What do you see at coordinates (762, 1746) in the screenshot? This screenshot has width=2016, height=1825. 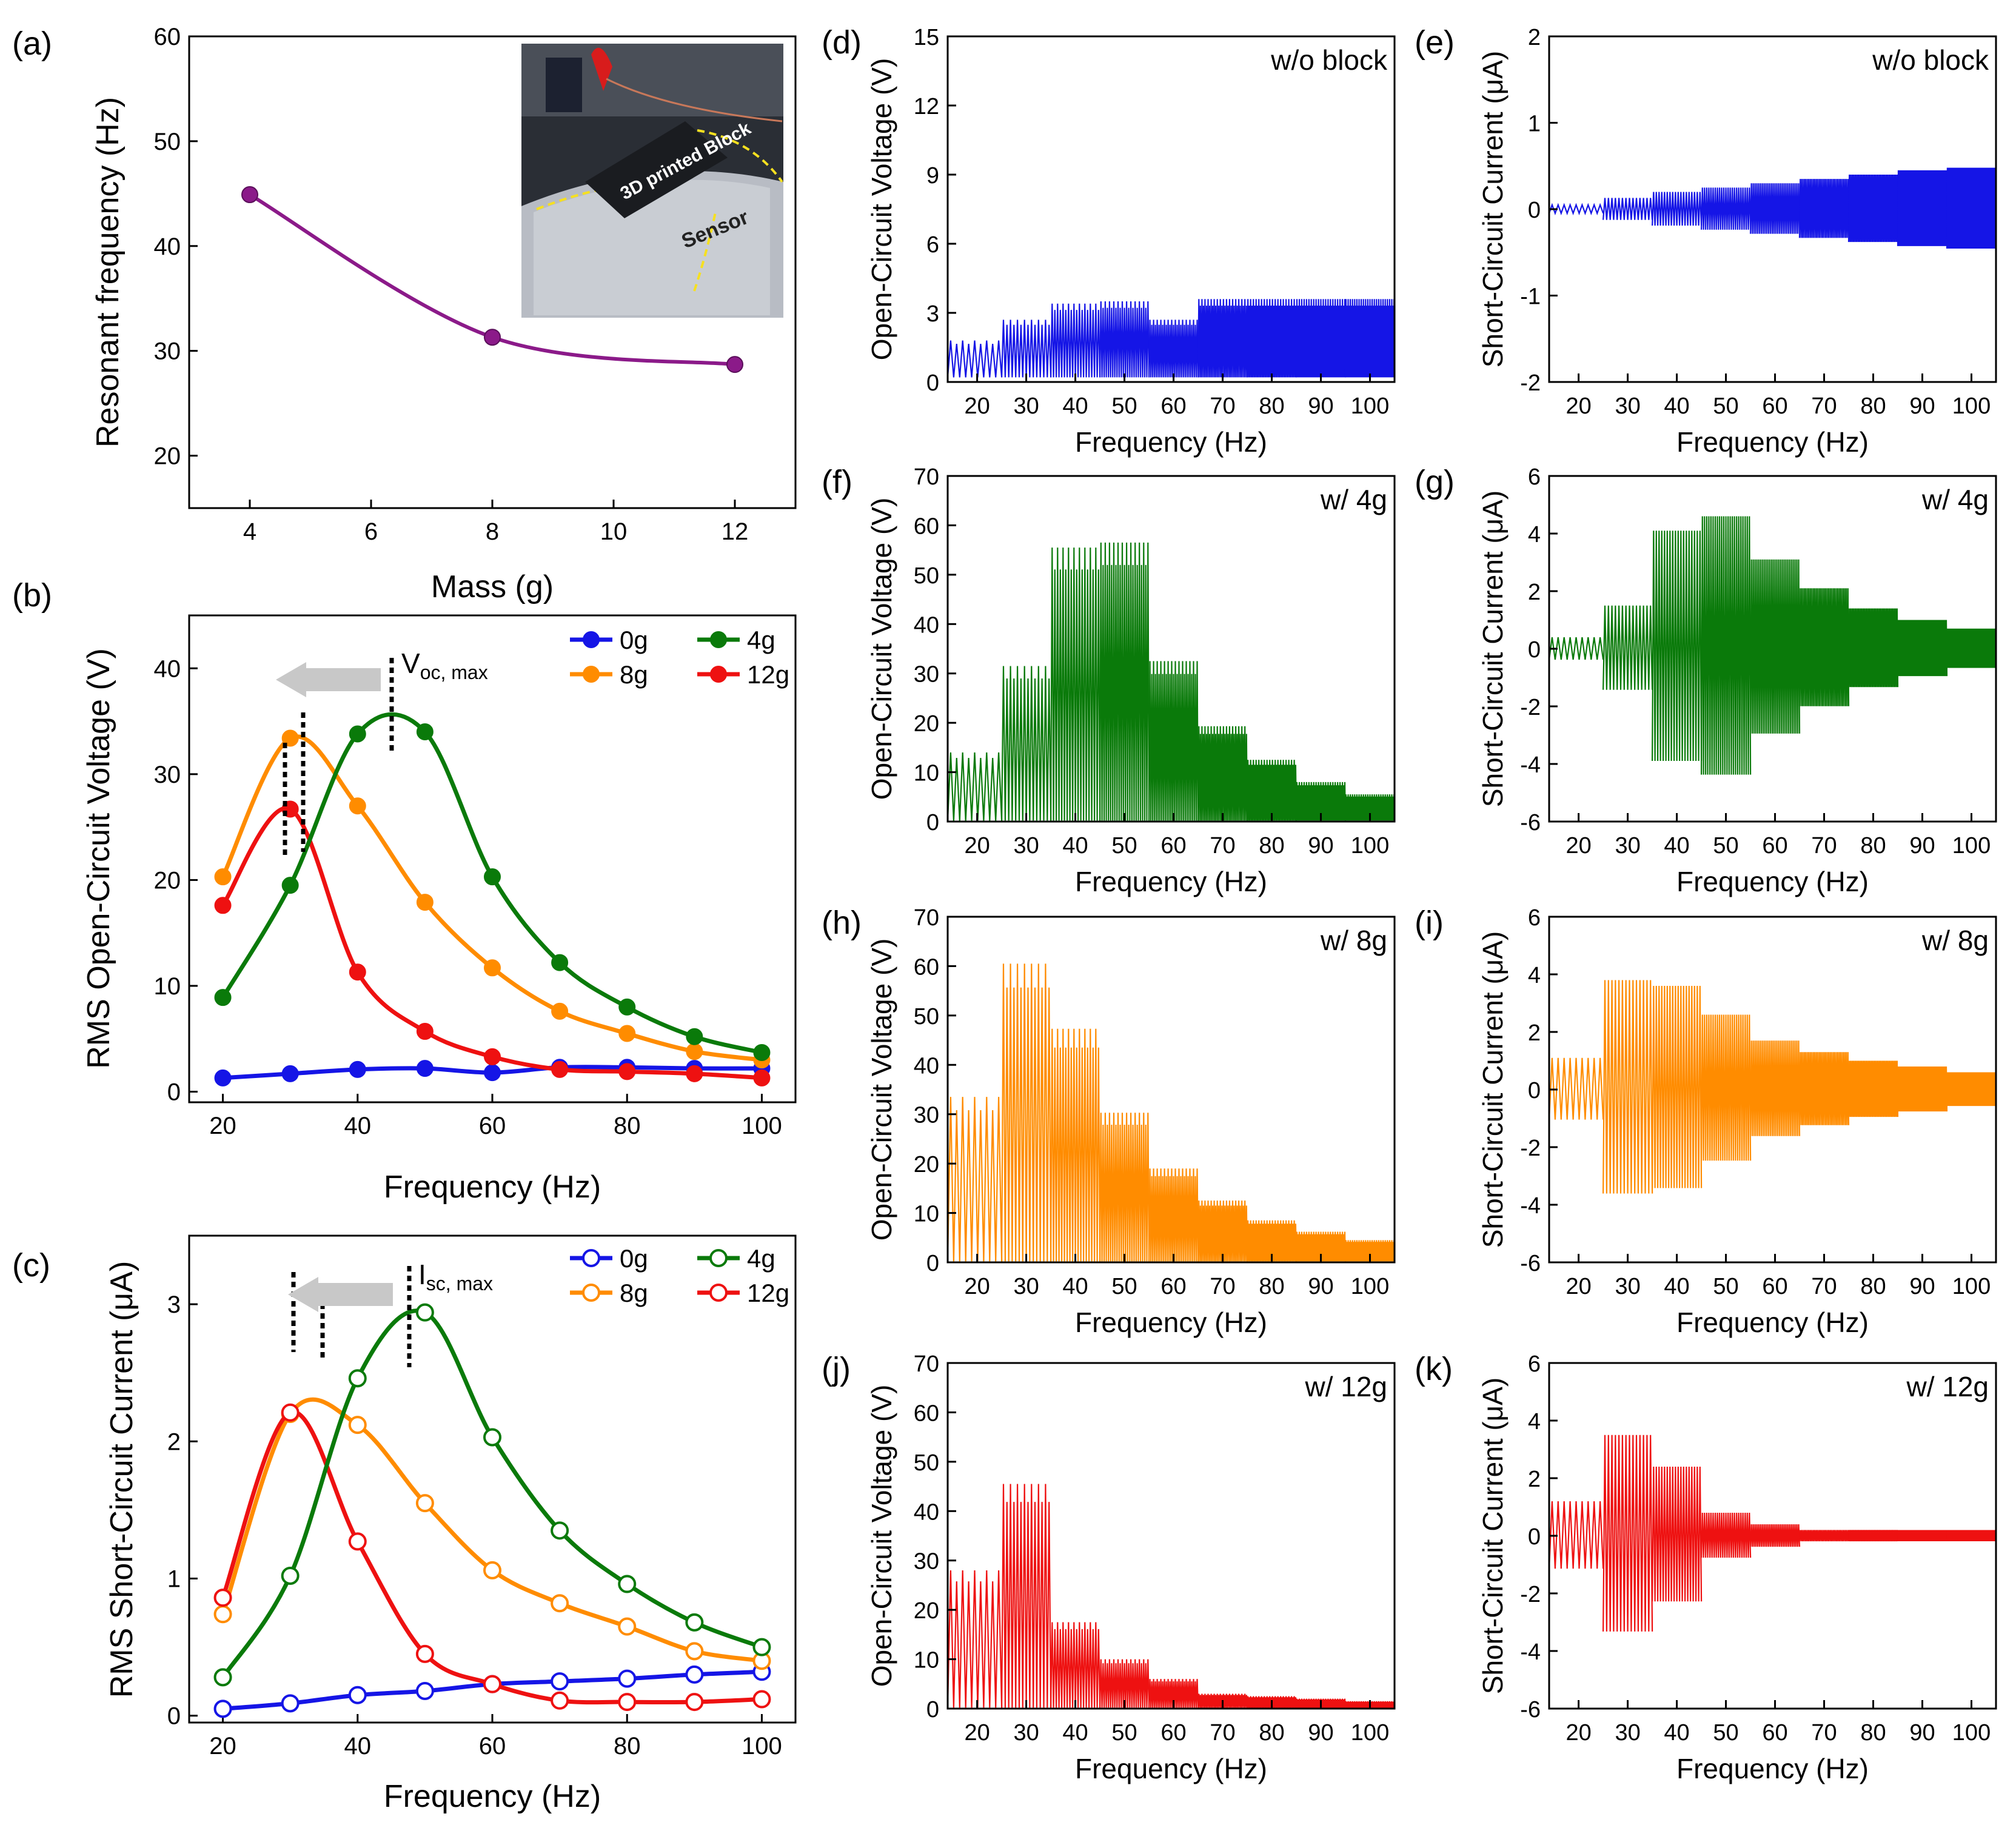 I see `panel-c-xtick-label: 100` at bounding box center [762, 1746].